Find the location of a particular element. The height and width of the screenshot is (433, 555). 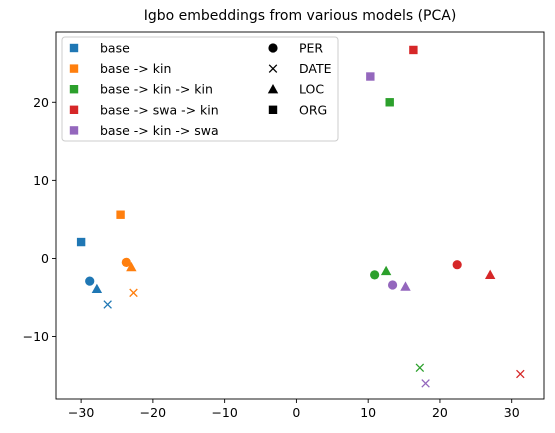

legend-label: DATE is located at coordinates (315, 68).